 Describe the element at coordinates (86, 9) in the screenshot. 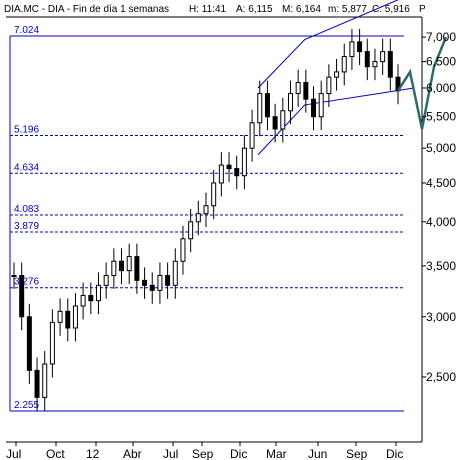

I see `header-symbol: DIA.MC - DIA - Fin de día 1 semanas` at that location.